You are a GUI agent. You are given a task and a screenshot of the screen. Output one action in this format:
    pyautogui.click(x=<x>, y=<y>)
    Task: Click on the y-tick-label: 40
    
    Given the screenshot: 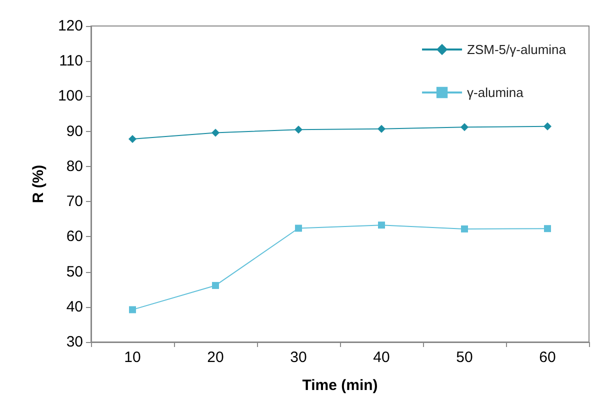 What is the action you would take?
    pyautogui.click(x=74, y=307)
    